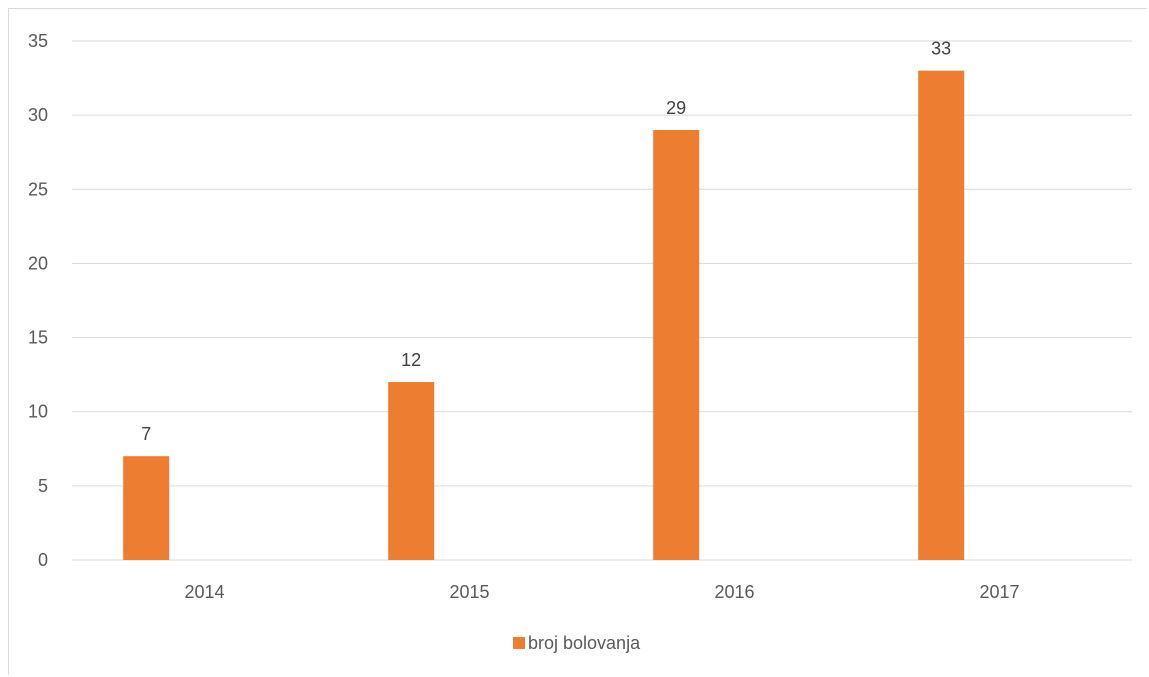  Describe the element at coordinates (38, 300) in the screenshot. I see `y-axis-tick-labels: 0 5 10 15 20 25 30 35` at that location.